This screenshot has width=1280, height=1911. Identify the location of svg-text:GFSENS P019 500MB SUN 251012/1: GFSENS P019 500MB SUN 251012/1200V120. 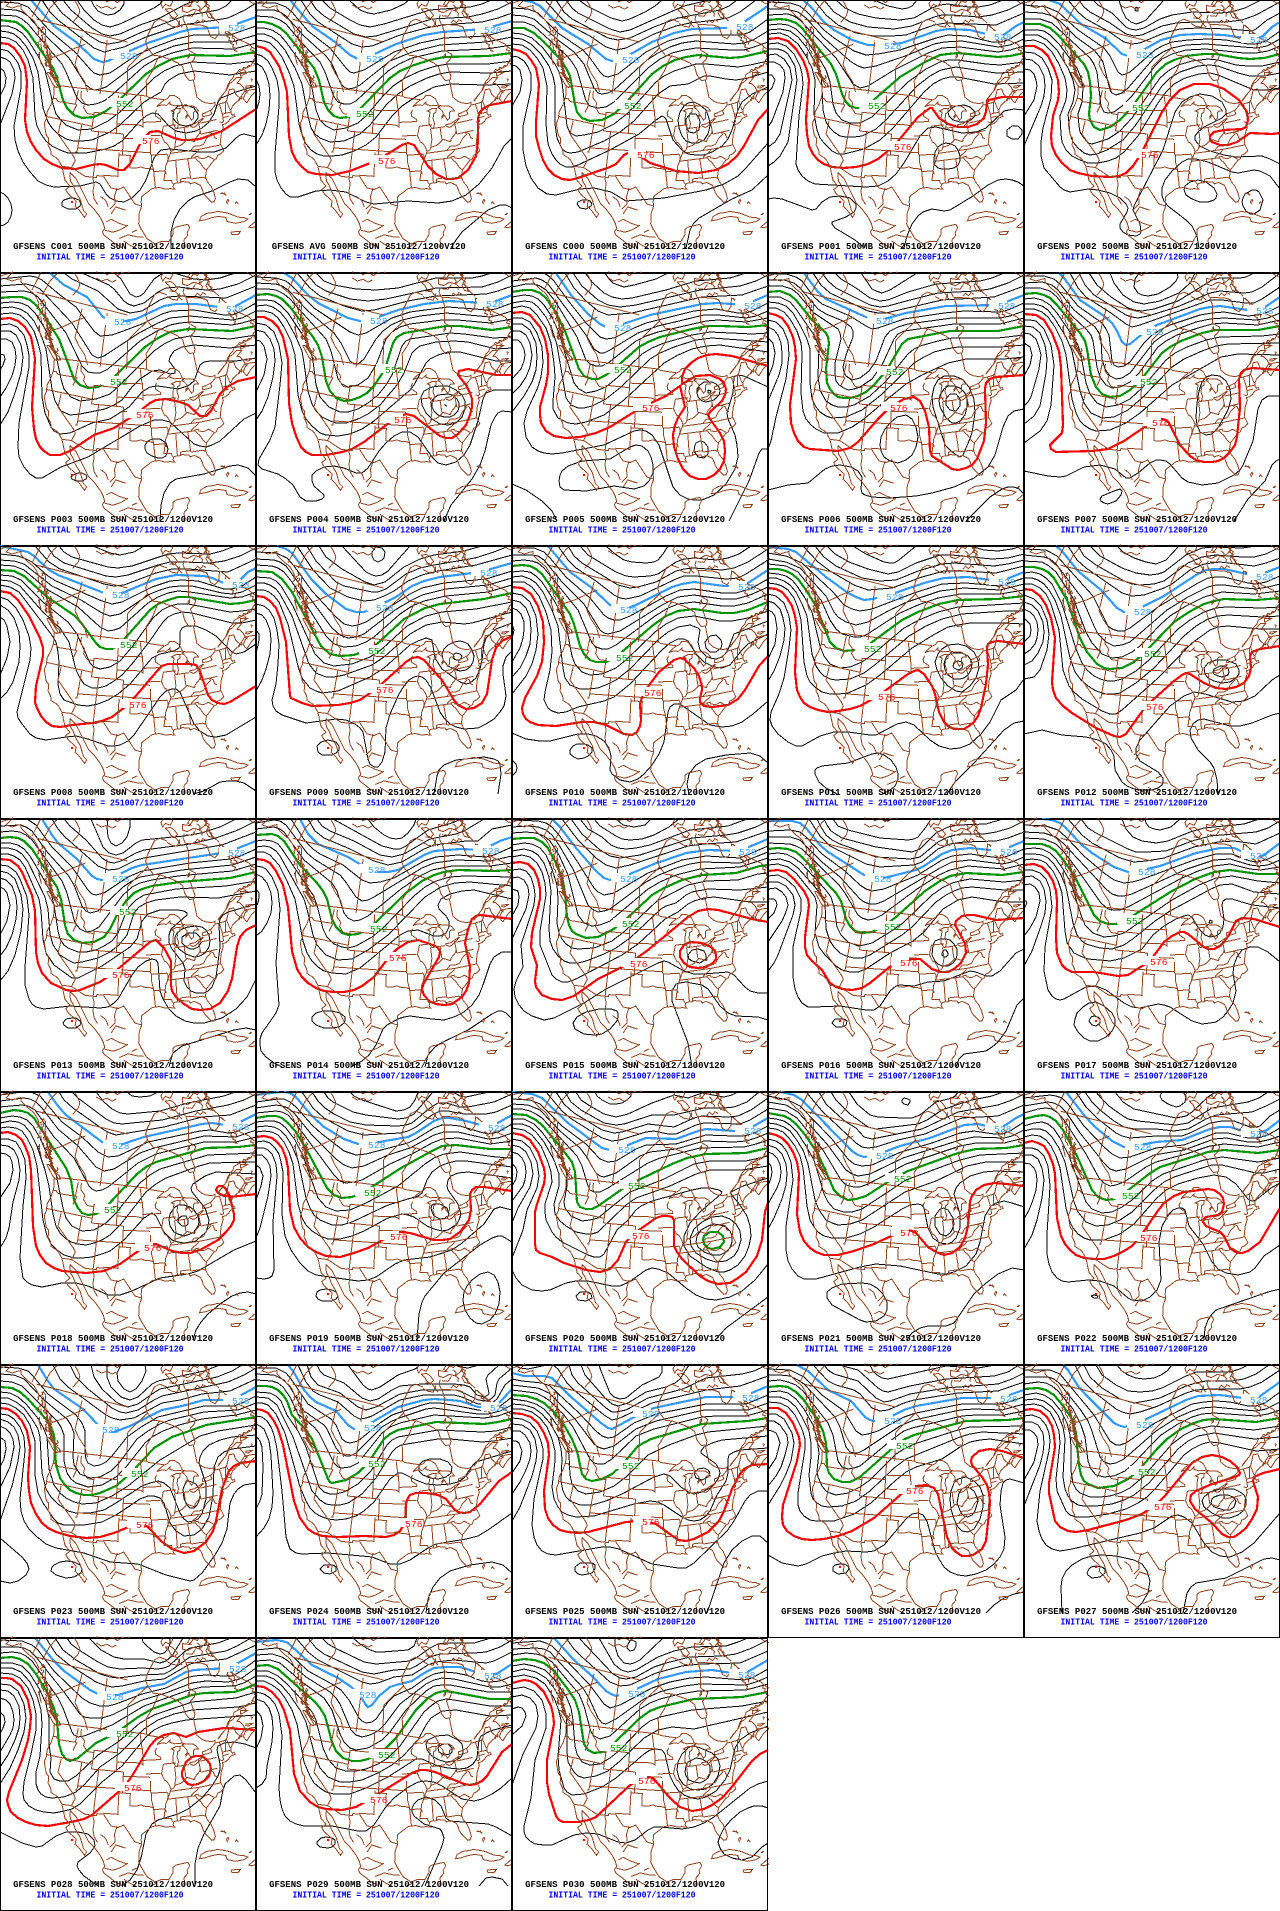
(369, 1338).